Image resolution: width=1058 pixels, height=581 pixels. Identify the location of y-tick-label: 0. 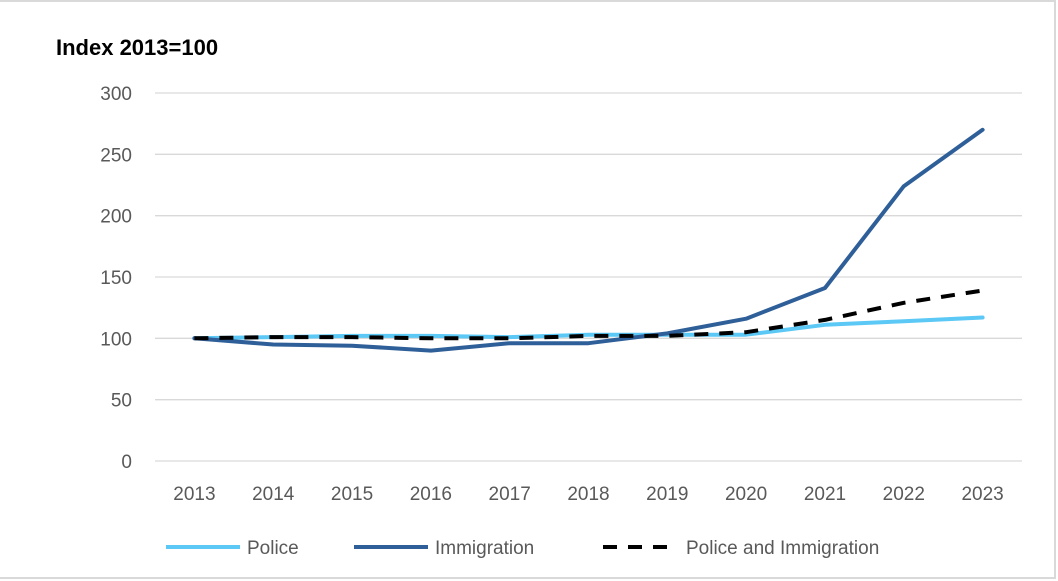
(126, 462).